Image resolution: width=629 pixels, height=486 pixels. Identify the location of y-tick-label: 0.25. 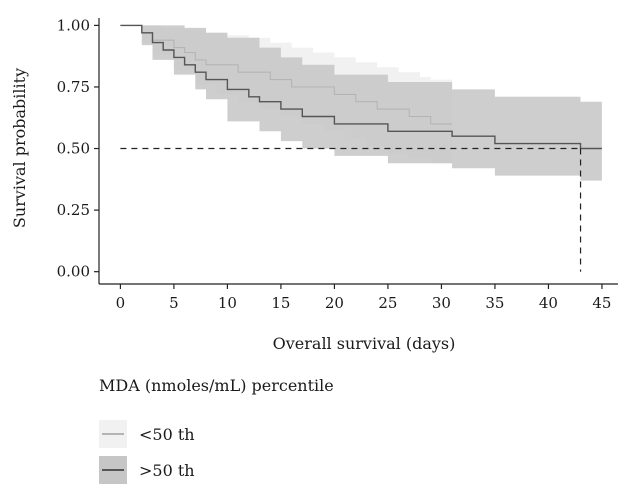
(73, 210).